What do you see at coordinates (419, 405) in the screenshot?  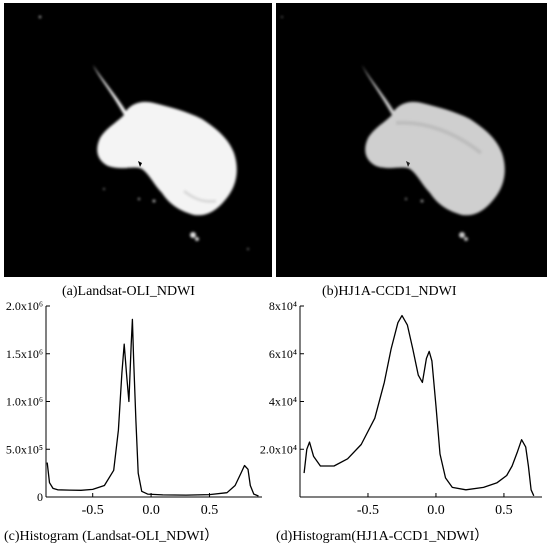 I see `hist-d-series-line` at bounding box center [419, 405].